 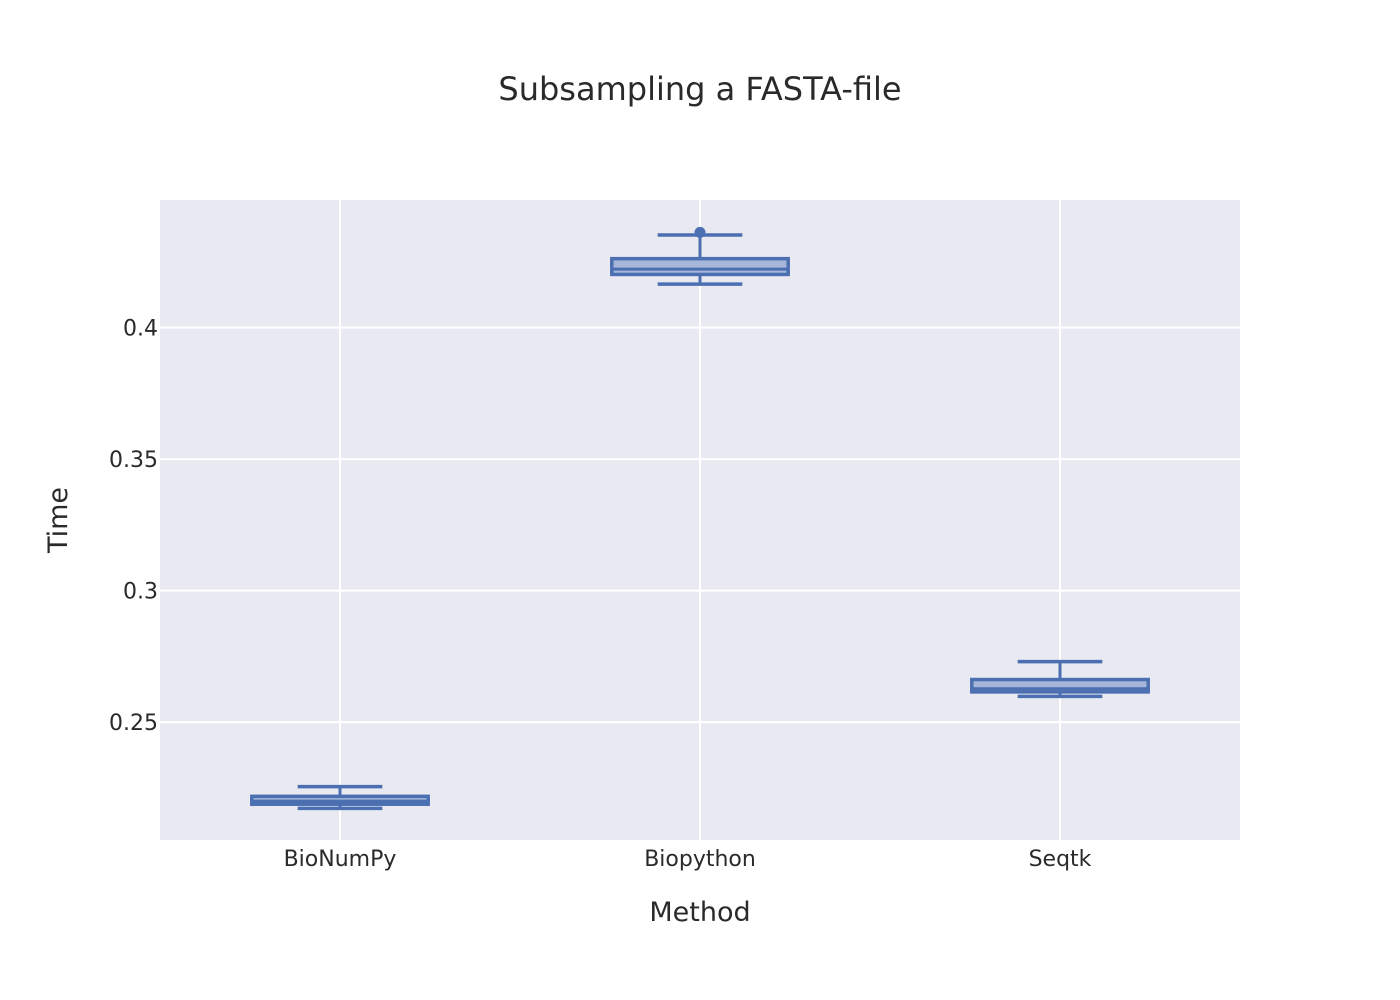 I want to click on x-tick-label: Biopython, so click(x=700, y=859).